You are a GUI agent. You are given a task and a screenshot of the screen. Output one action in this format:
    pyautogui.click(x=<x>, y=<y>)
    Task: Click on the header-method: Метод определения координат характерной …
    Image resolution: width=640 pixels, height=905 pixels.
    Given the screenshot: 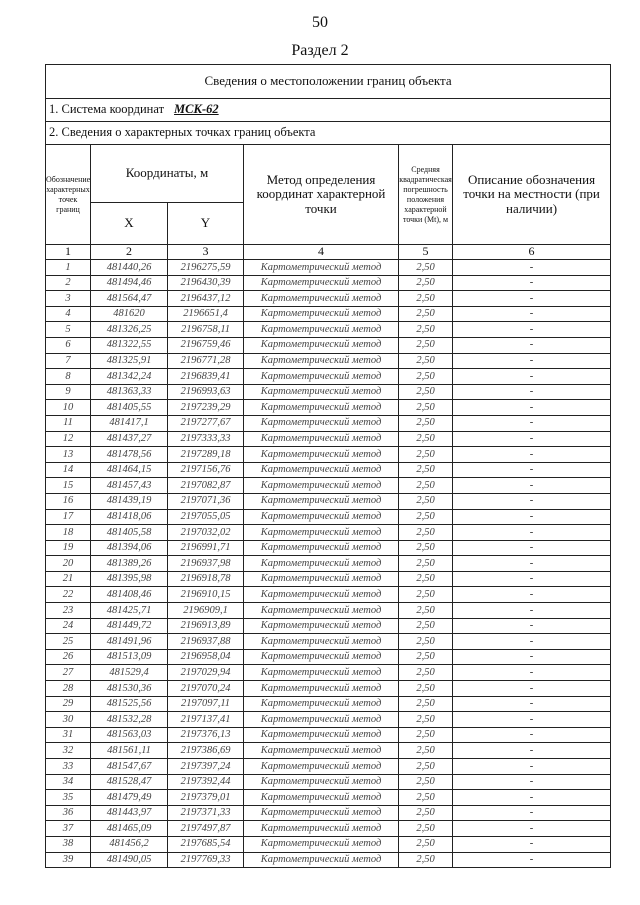 What is the action you would take?
    pyautogui.click(x=321, y=194)
    